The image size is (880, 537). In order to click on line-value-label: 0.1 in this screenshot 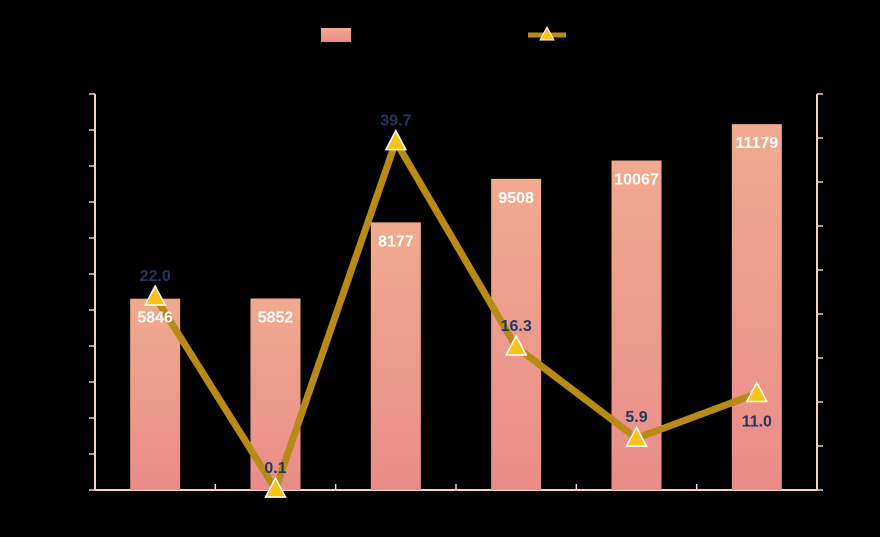, I will do `click(275, 468)`.